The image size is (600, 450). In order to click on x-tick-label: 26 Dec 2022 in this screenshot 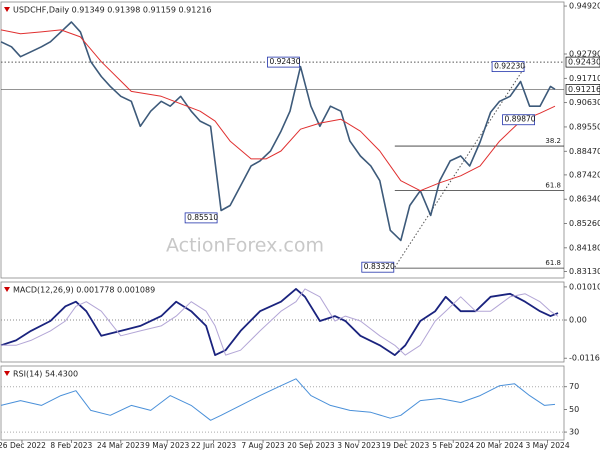, I will do `click(23, 445)`.